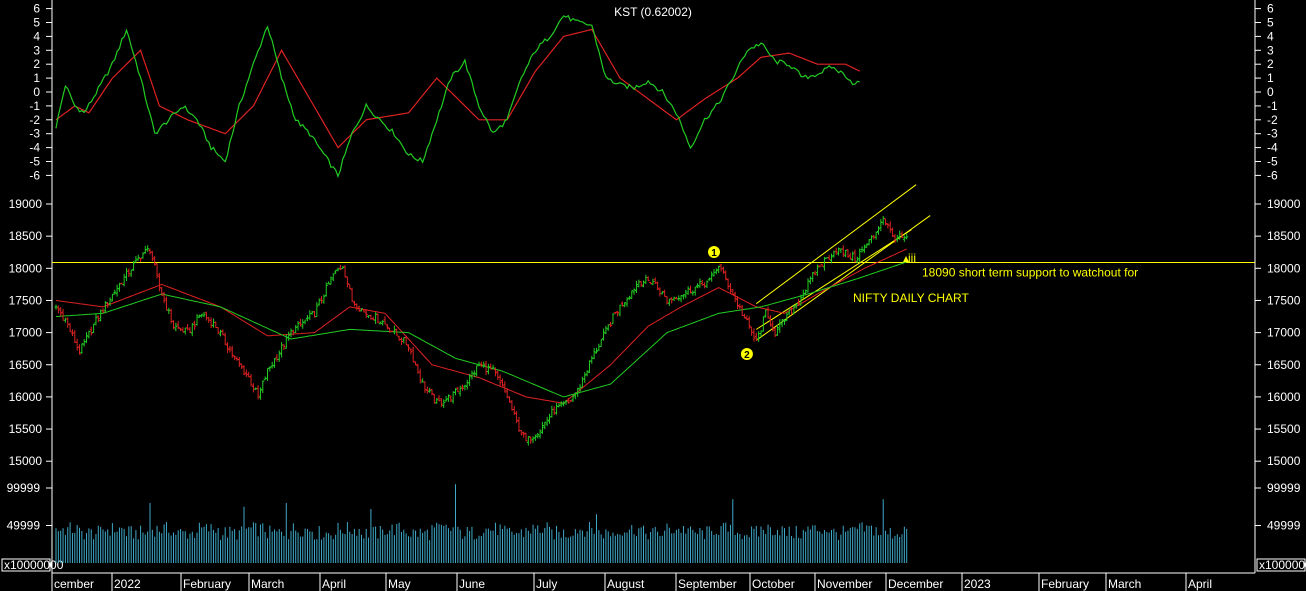 Image resolution: width=1306 pixels, height=591 pixels. Describe the element at coordinates (36, 50) in the screenshot. I see `kst-tick-label-left: 3` at that location.